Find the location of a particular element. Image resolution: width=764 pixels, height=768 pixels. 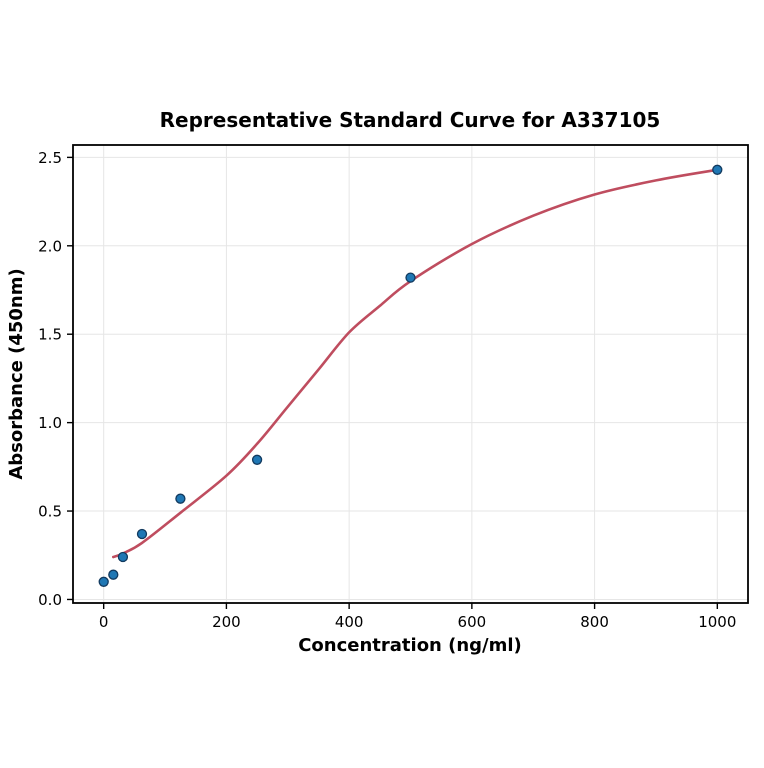

y-tick-label: 0.0 is located at coordinates (50, 600).